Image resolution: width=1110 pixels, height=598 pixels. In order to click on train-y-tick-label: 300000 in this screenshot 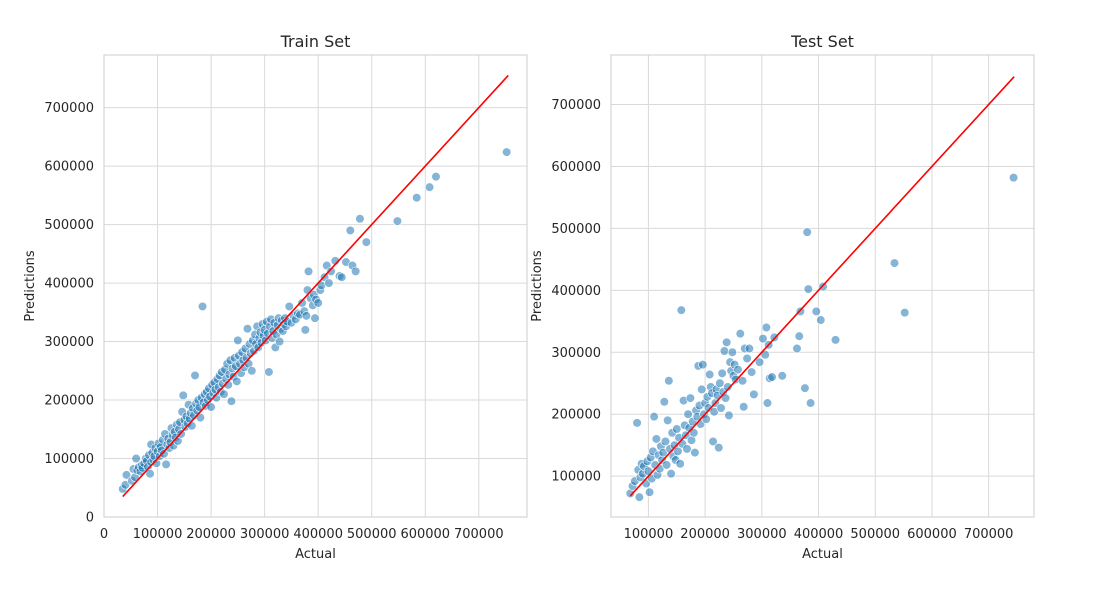, I will do `click(69, 342)`.